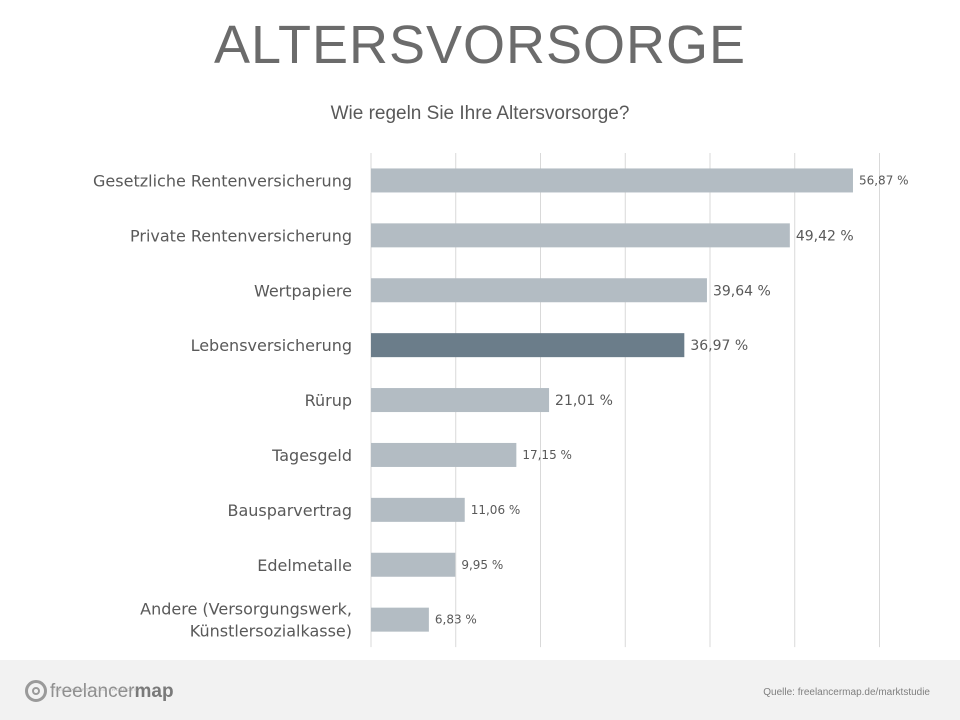 The height and width of the screenshot is (720, 960). What do you see at coordinates (241, 235) in the screenshot?
I see `category-label: Private Rentenversicherung` at bounding box center [241, 235].